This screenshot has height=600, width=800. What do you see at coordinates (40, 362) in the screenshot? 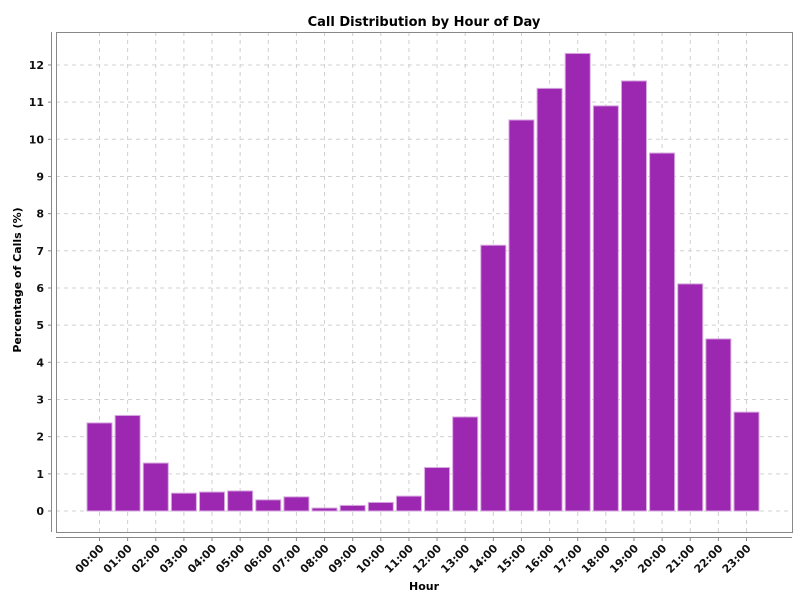
I see `y-tick-label: 4` at bounding box center [40, 362].